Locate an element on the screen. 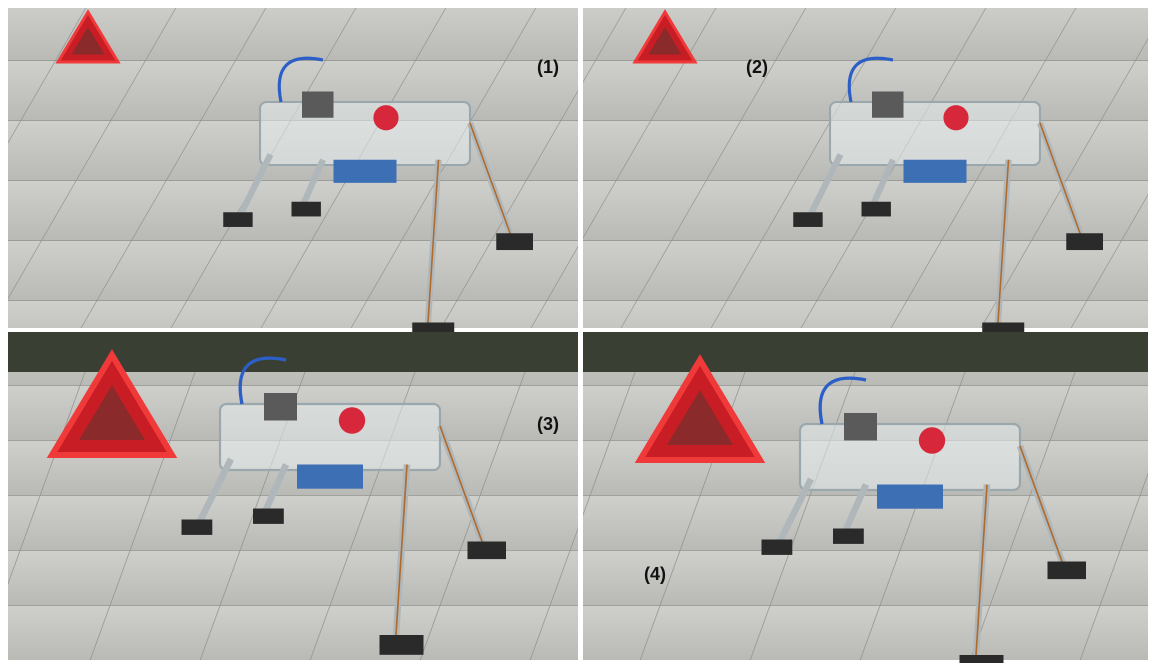 The height and width of the screenshot is (663, 1152). panel-label: (2) is located at coordinates (757, 67).